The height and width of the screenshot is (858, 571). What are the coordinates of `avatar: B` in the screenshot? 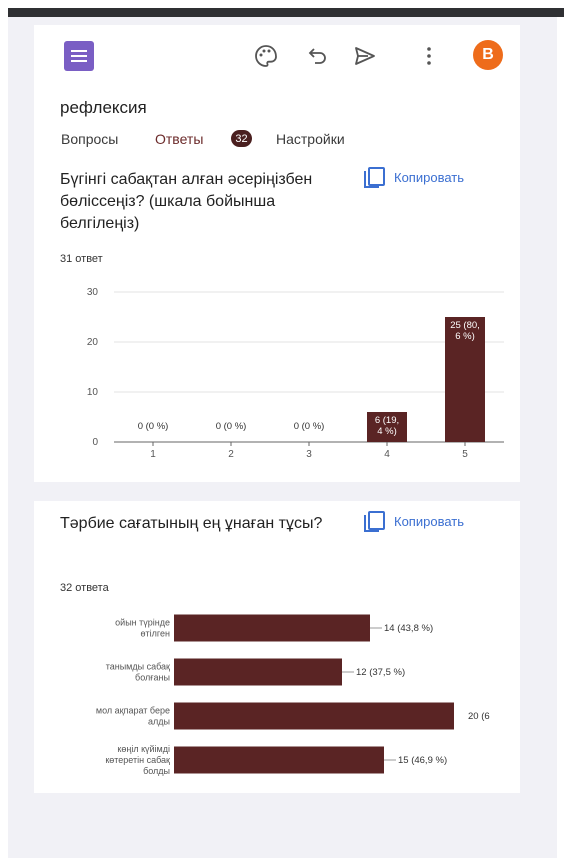 It's located at (488, 55).